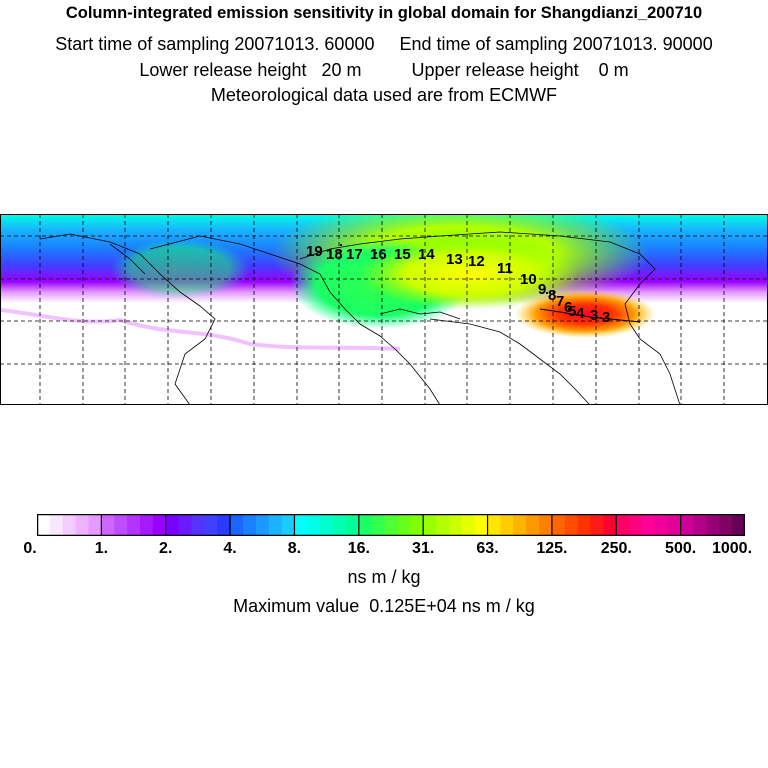 This screenshot has width=768, height=768. What do you see at coordinates (384, 606) in the screenshot?
I see `maximum-value: Maximum value 0.125E+04 ns m / kg` at bounding box center [384, 606].